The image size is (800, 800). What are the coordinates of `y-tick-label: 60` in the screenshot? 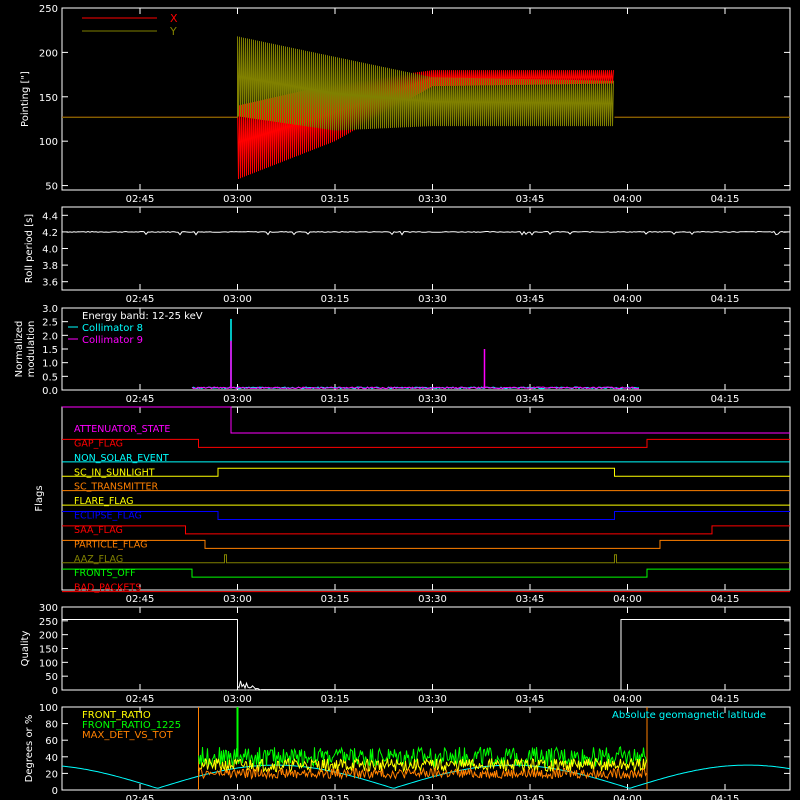 It's located at (51, 741).